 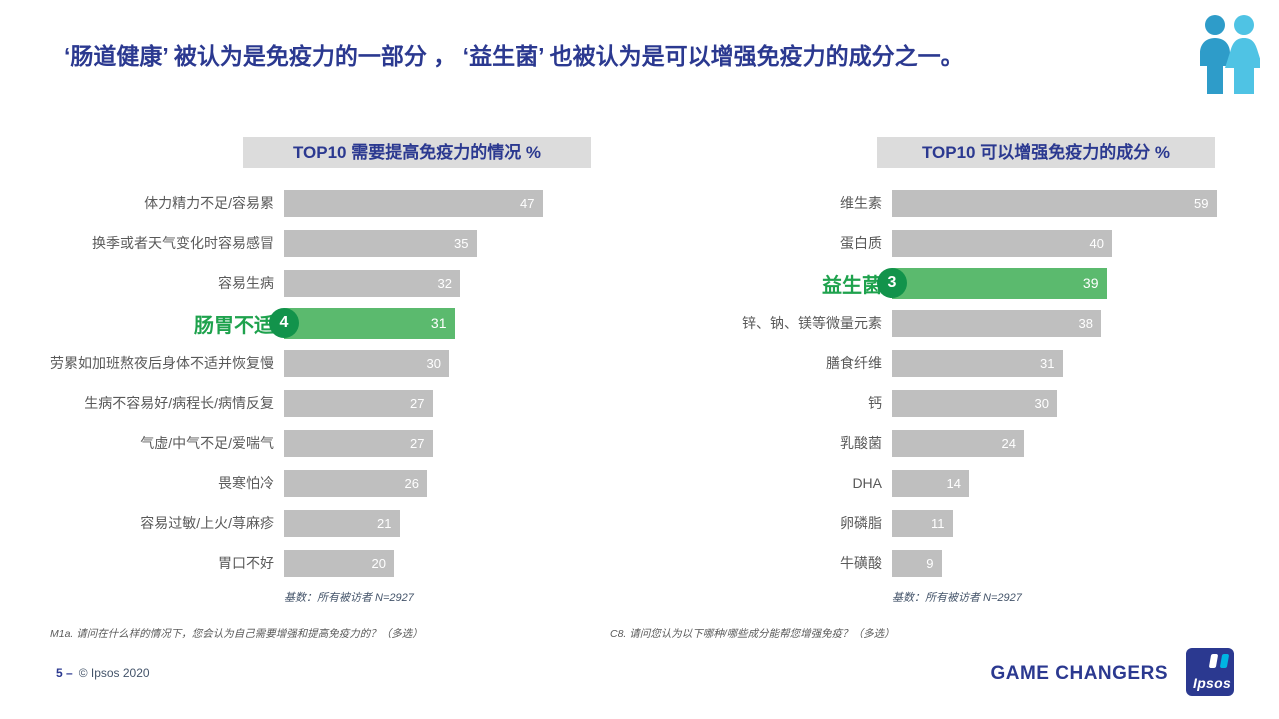 What do you see at coordinates (1002, 243) in the screenshot?
I see `bar: 40` at bounding box center [1002, 243].